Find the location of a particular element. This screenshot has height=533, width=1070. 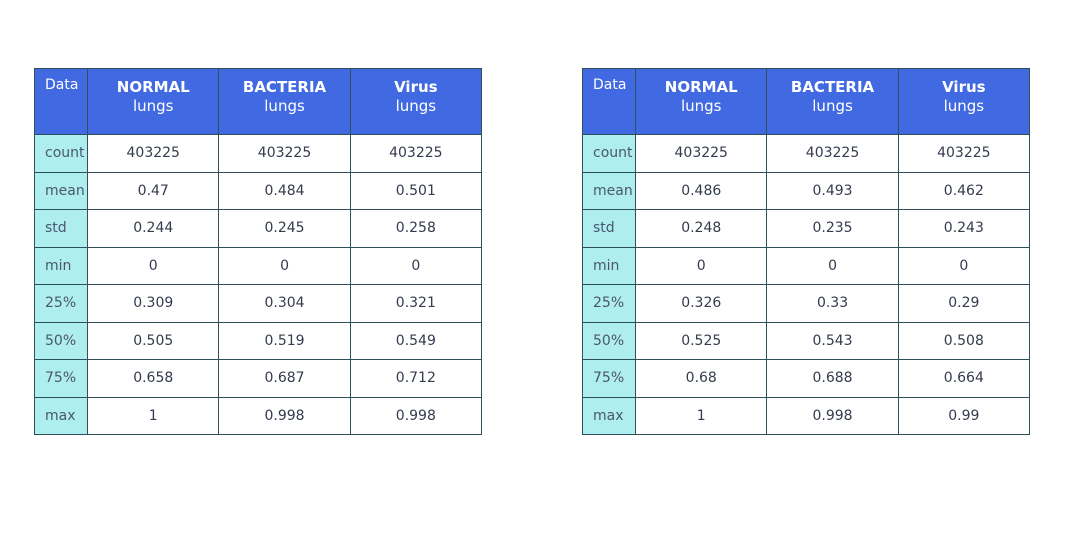

table-cell: 0.68 is located at coordinates (701, 378).